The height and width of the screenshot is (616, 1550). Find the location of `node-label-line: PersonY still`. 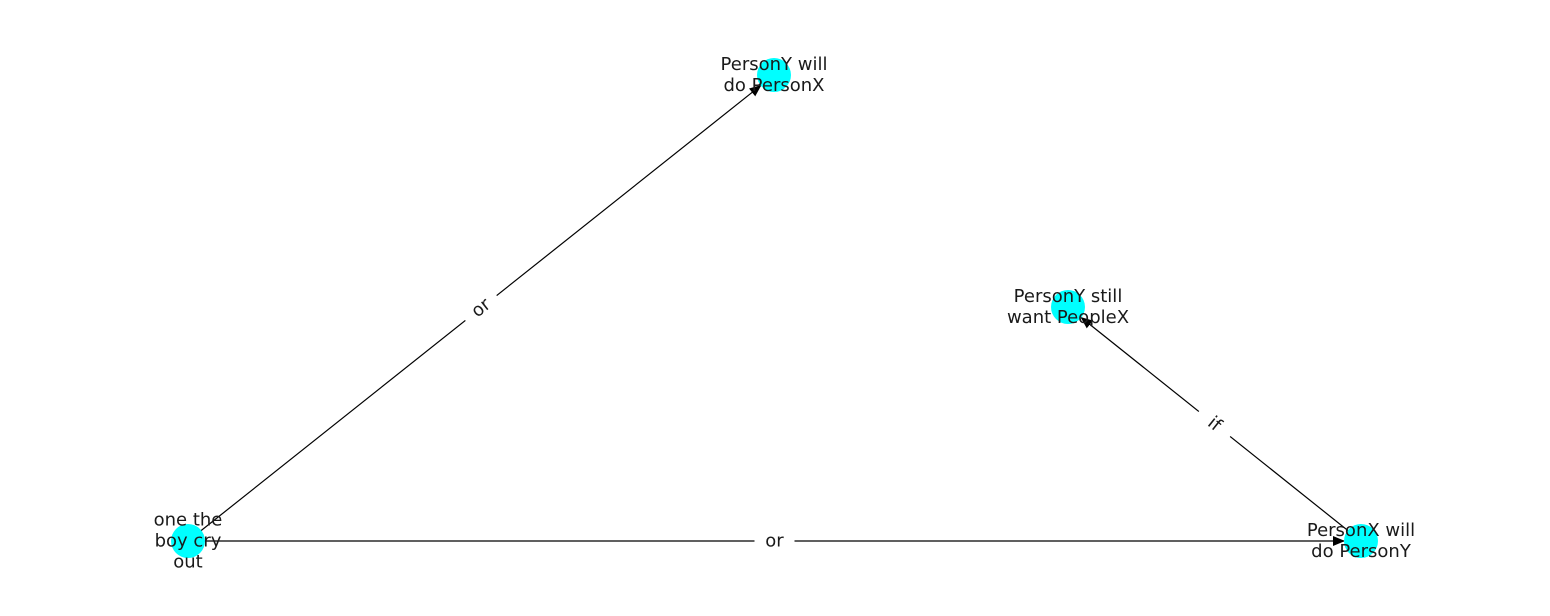

node-label-line: PersonY still is located at coordinates (1068, 296).